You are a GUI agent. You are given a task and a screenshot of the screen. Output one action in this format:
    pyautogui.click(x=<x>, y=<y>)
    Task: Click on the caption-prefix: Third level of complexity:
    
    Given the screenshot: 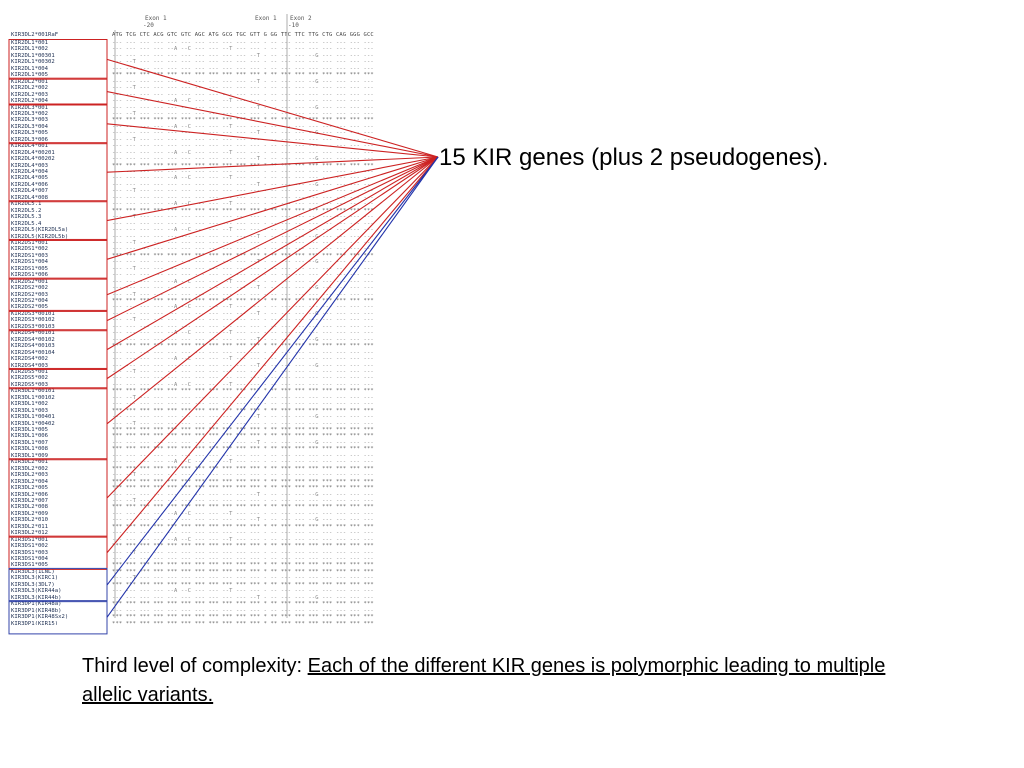 What is the action you would take?
    pyautogui.click(x=195, y=666)
    